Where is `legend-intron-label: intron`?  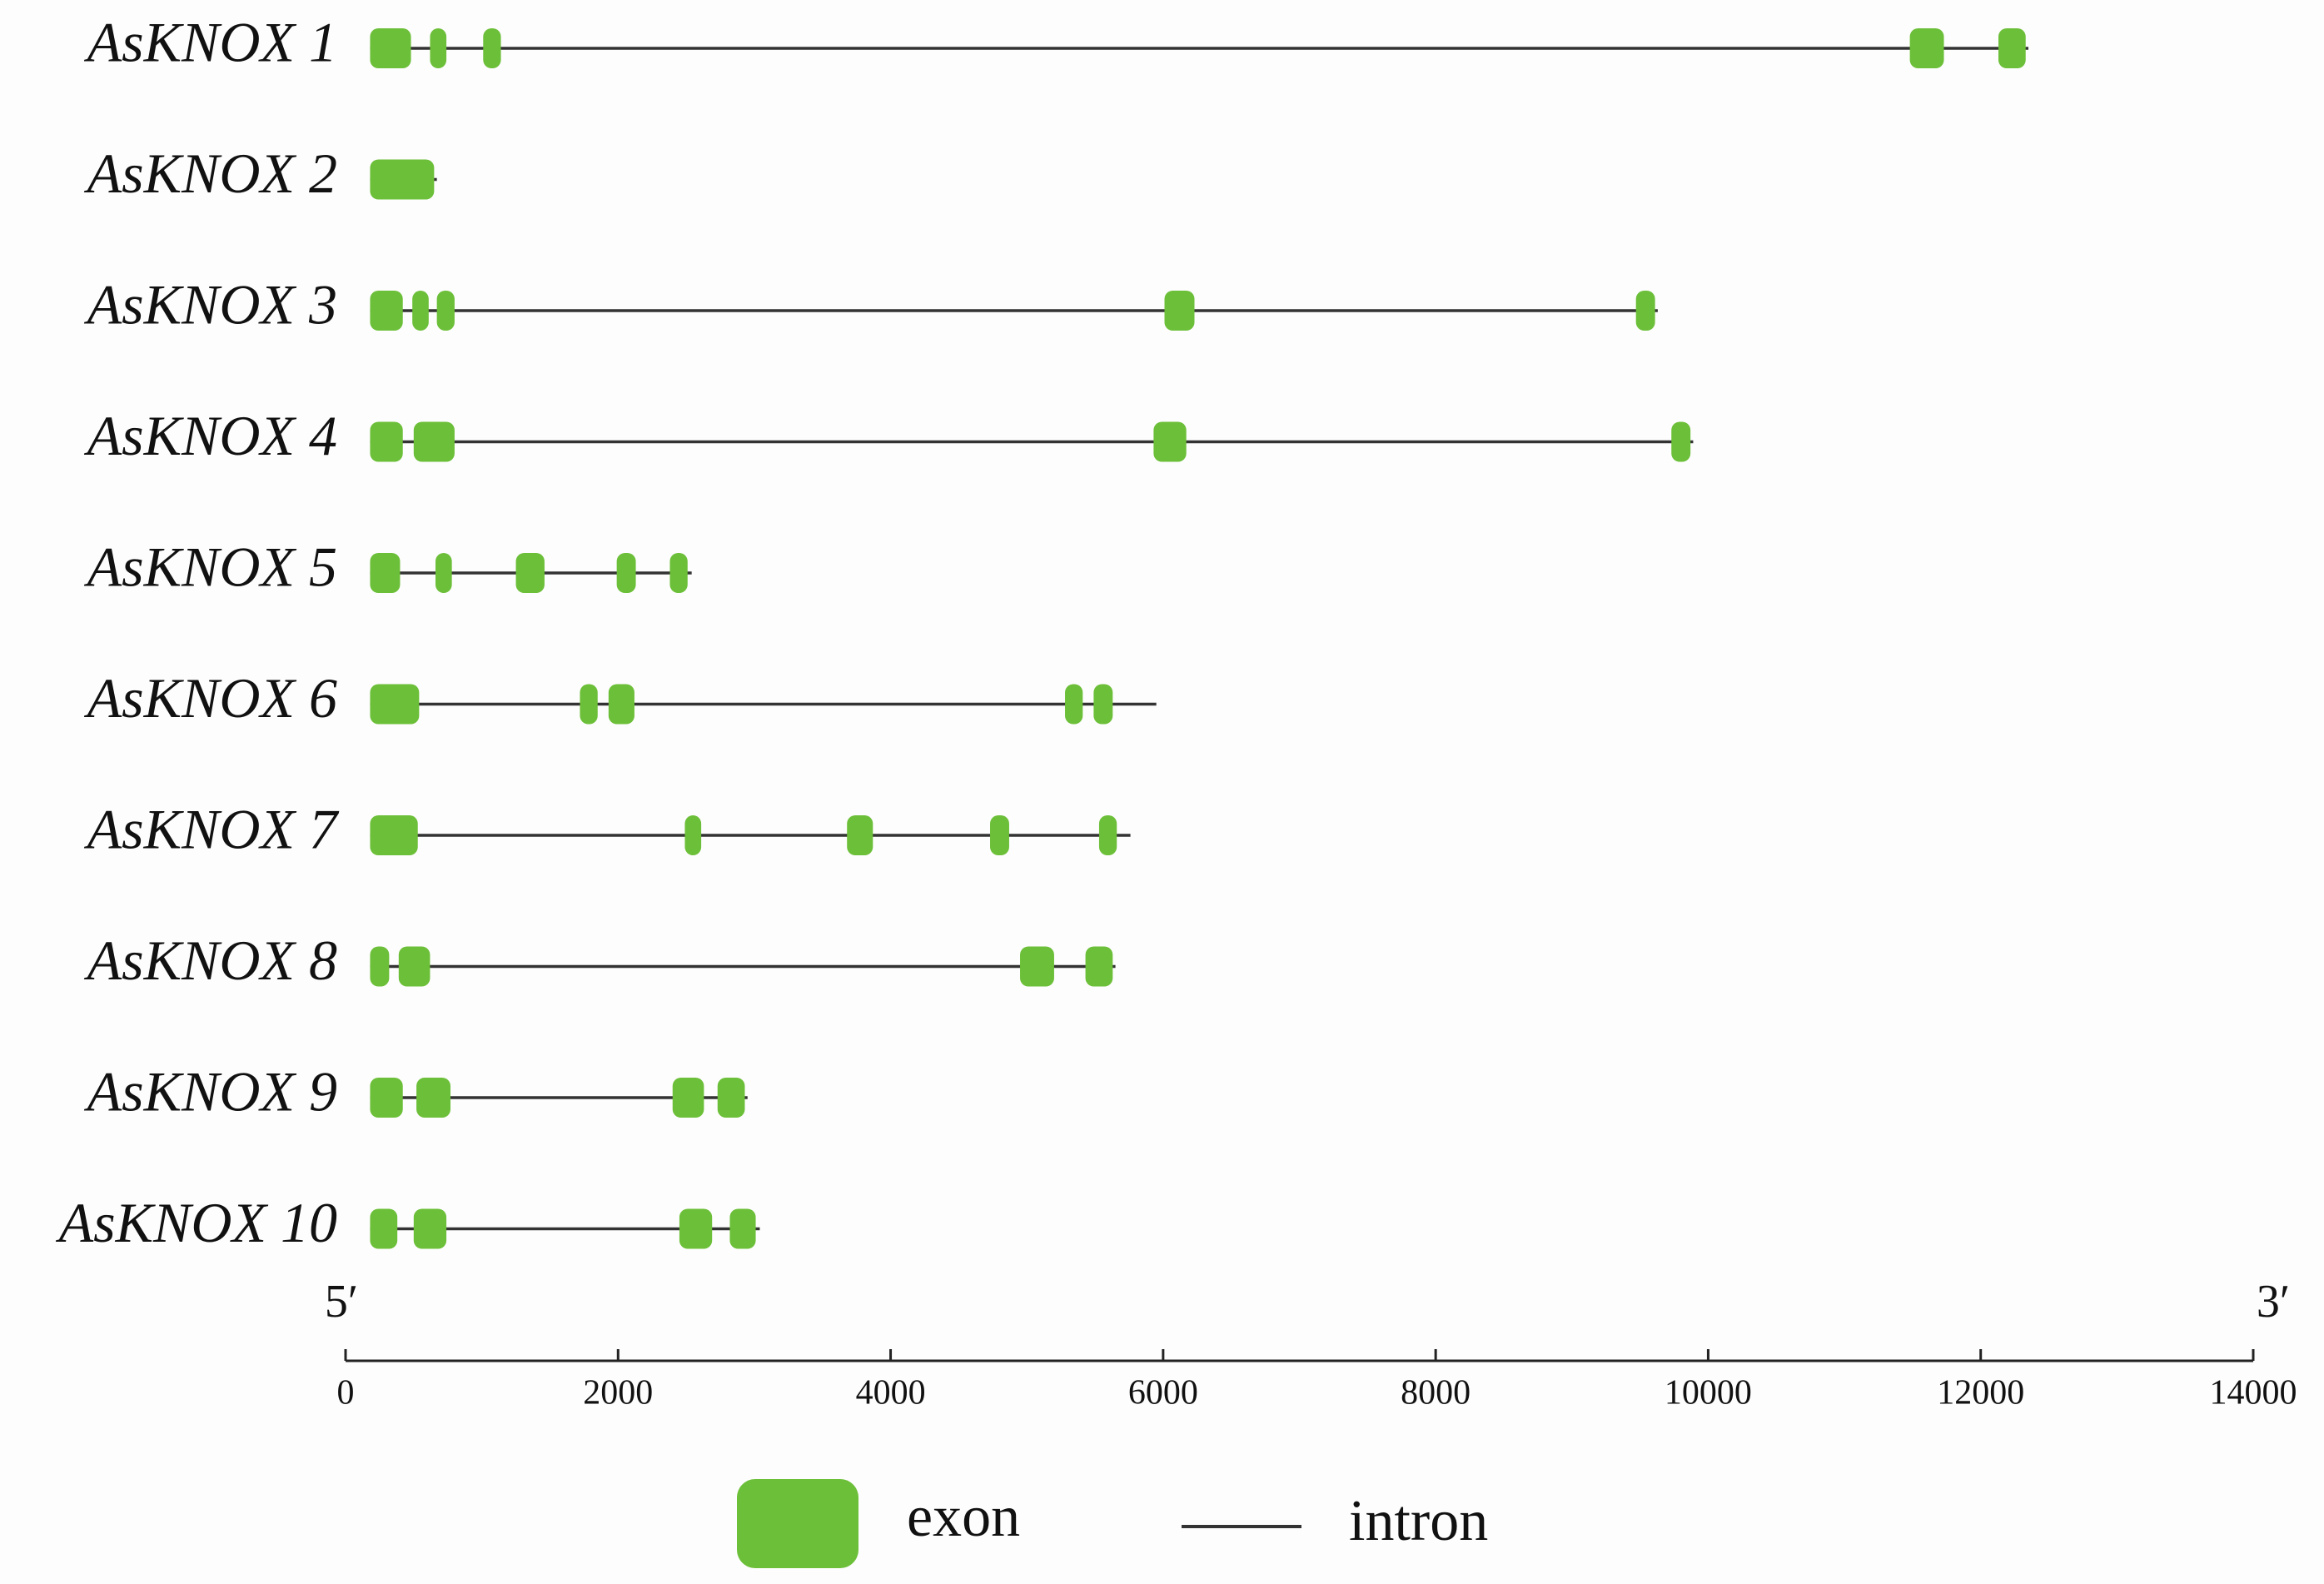 legend-intron-label: intron is located at coordinates (1419, 1521).